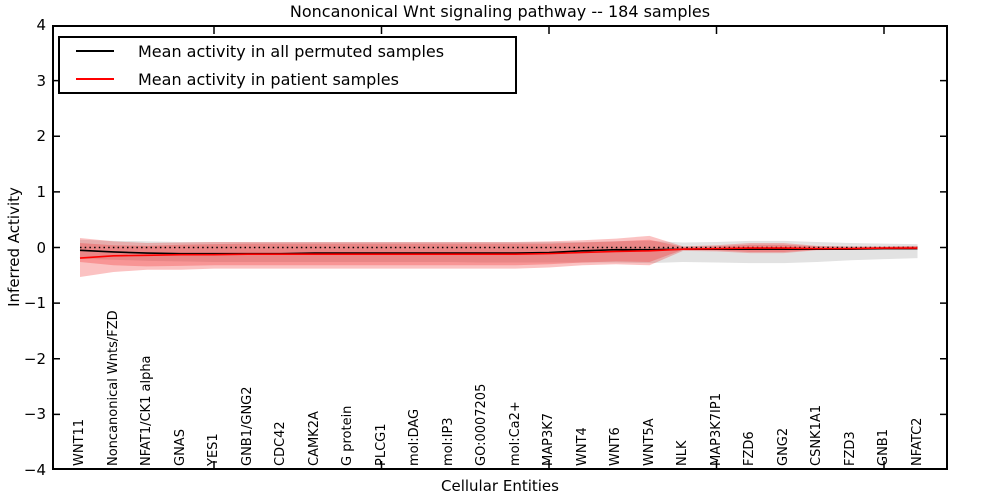  Describe the element at coordinates (917, 441) in the screenshot. I see `entity-label: NFATC2` at that location.